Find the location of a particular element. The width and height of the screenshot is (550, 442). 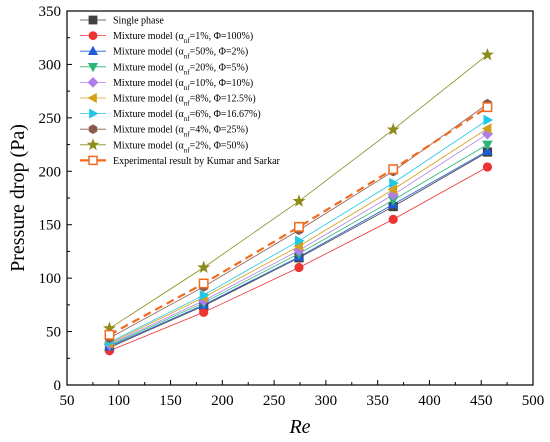

x-tick-label: 50 is located at coordinates (67, 401).